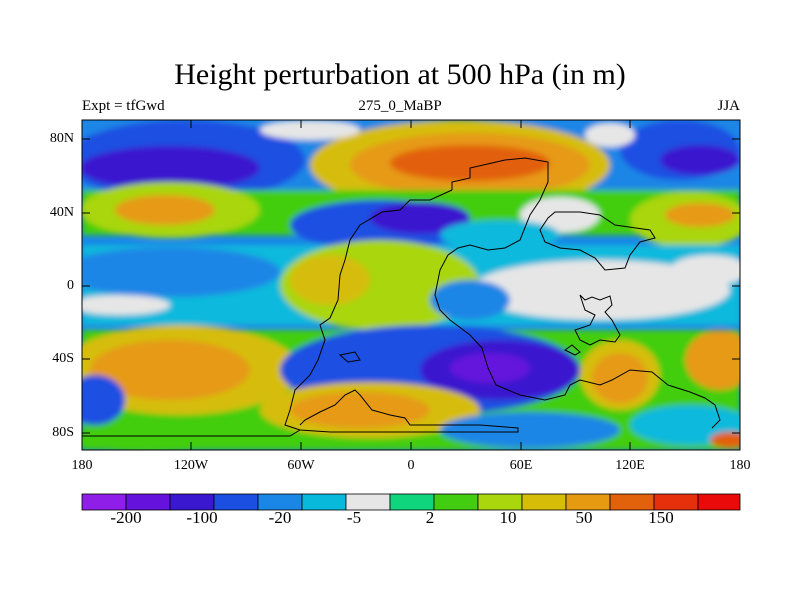 The height and width of the screenshot is (600, 800). I want to click on lat-label-80s: 80S, so click(63, 432).